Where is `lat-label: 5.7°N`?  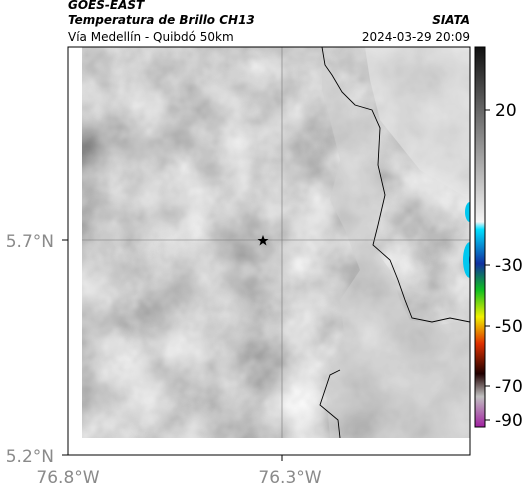
lat-label: 5.7°N is located at coordinates (30, 242).